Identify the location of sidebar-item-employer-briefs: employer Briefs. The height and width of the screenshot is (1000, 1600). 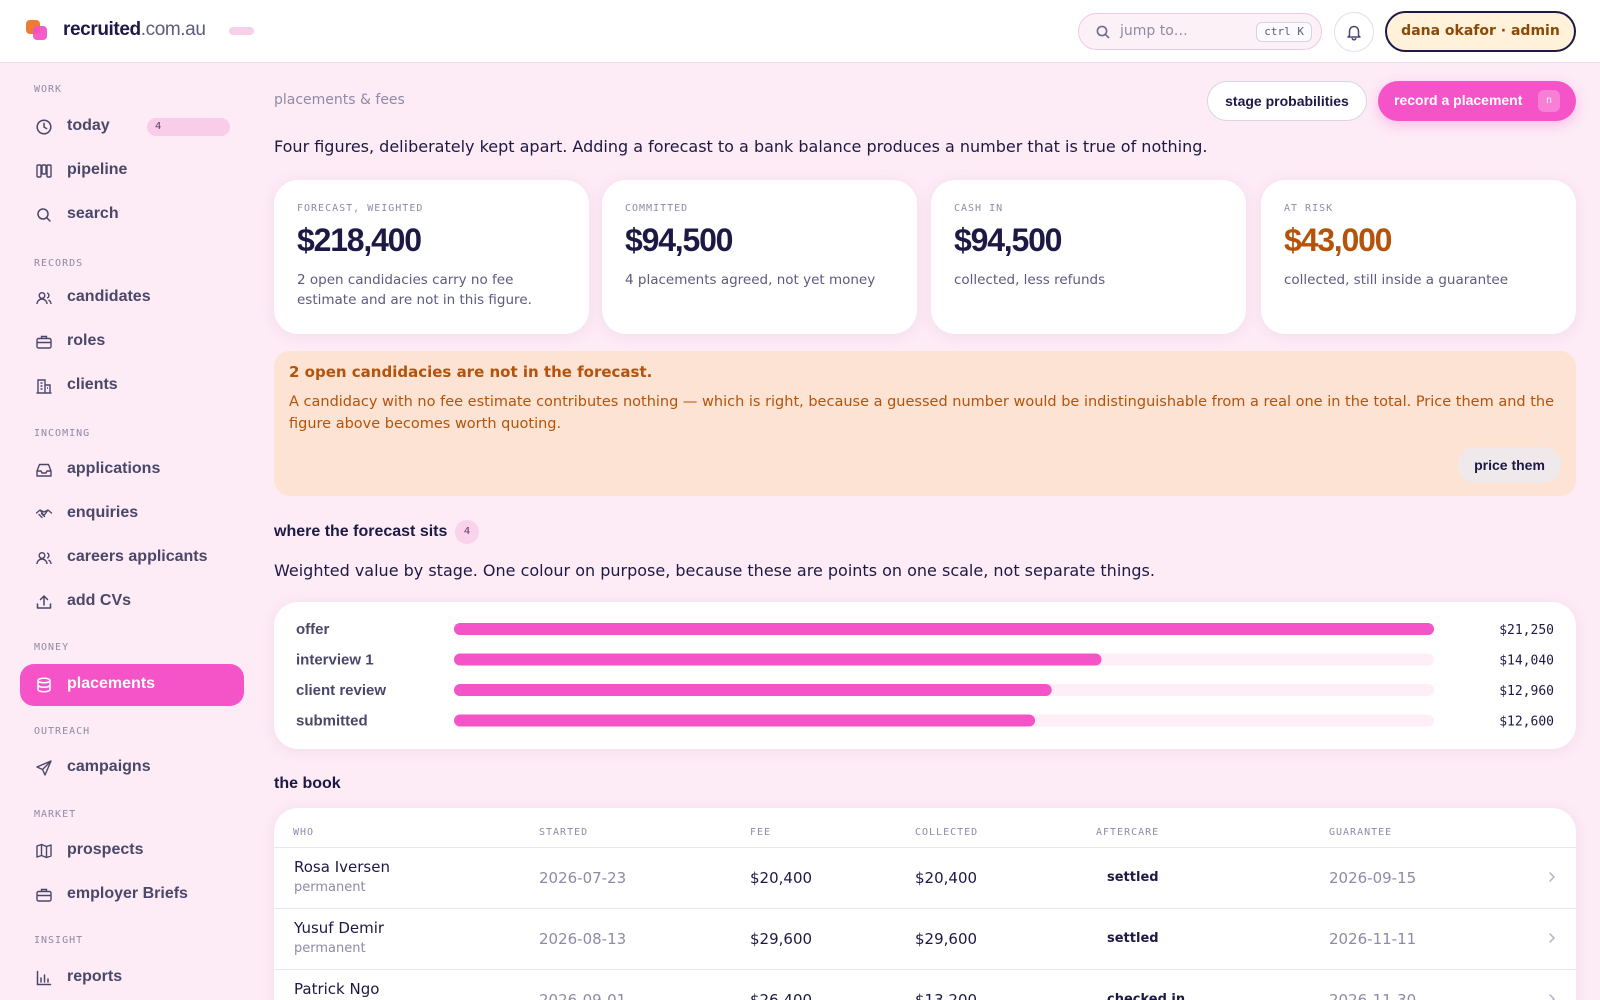
(132, 895).